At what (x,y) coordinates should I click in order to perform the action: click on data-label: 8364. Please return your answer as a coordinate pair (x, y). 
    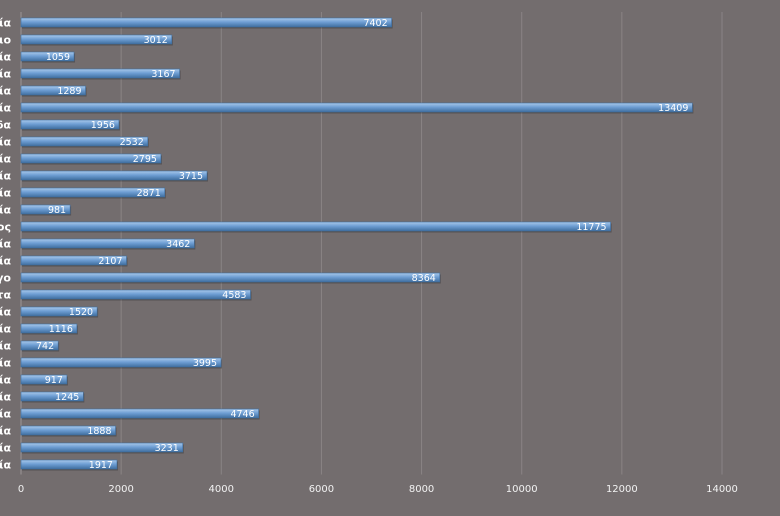
    Looking at the image, I should click on (424, 278).